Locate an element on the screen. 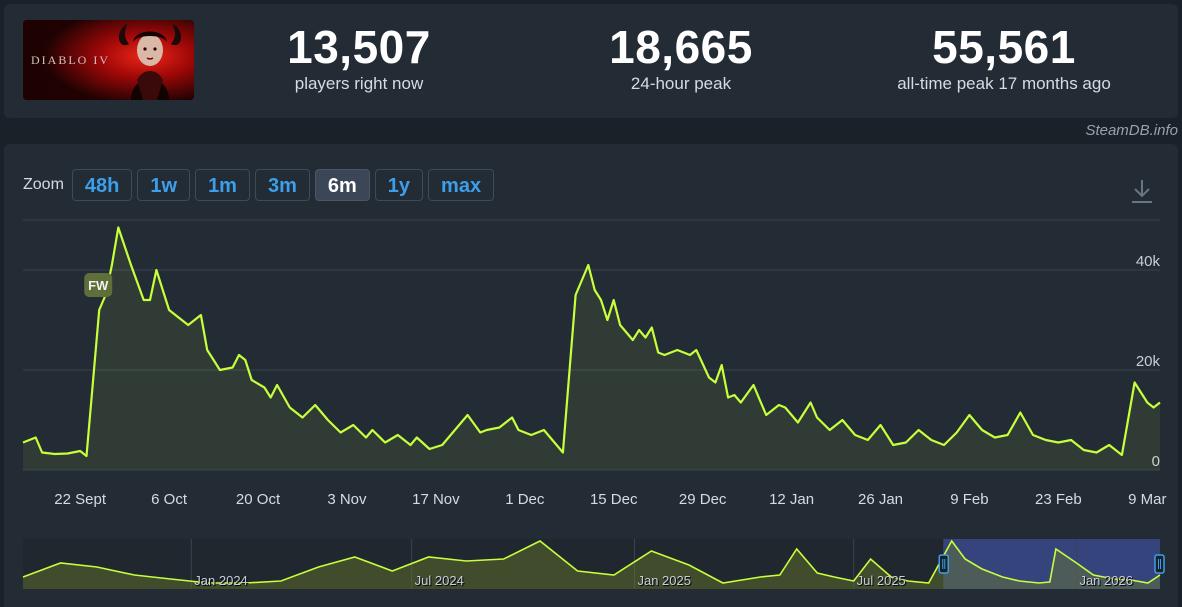  navigator-tick-label: Jan 2024 is located at coordinates (222, 581).